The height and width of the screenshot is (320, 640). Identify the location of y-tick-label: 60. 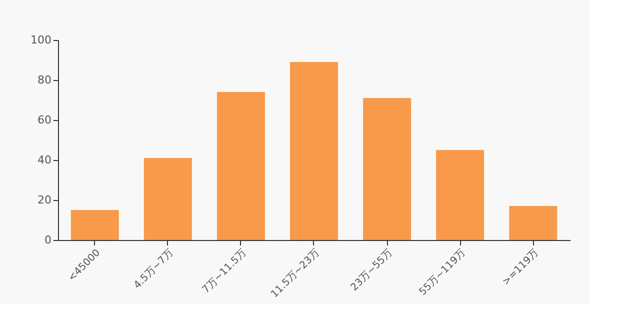
(45, 120).